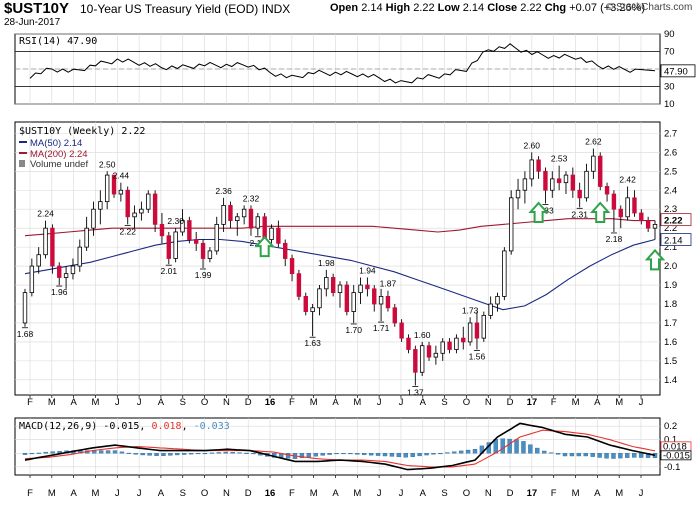  What do you see at coordinates (669, 87) in the screenshot?
I see `rsi-tick-label: 30` at bounding box center [669, 87].